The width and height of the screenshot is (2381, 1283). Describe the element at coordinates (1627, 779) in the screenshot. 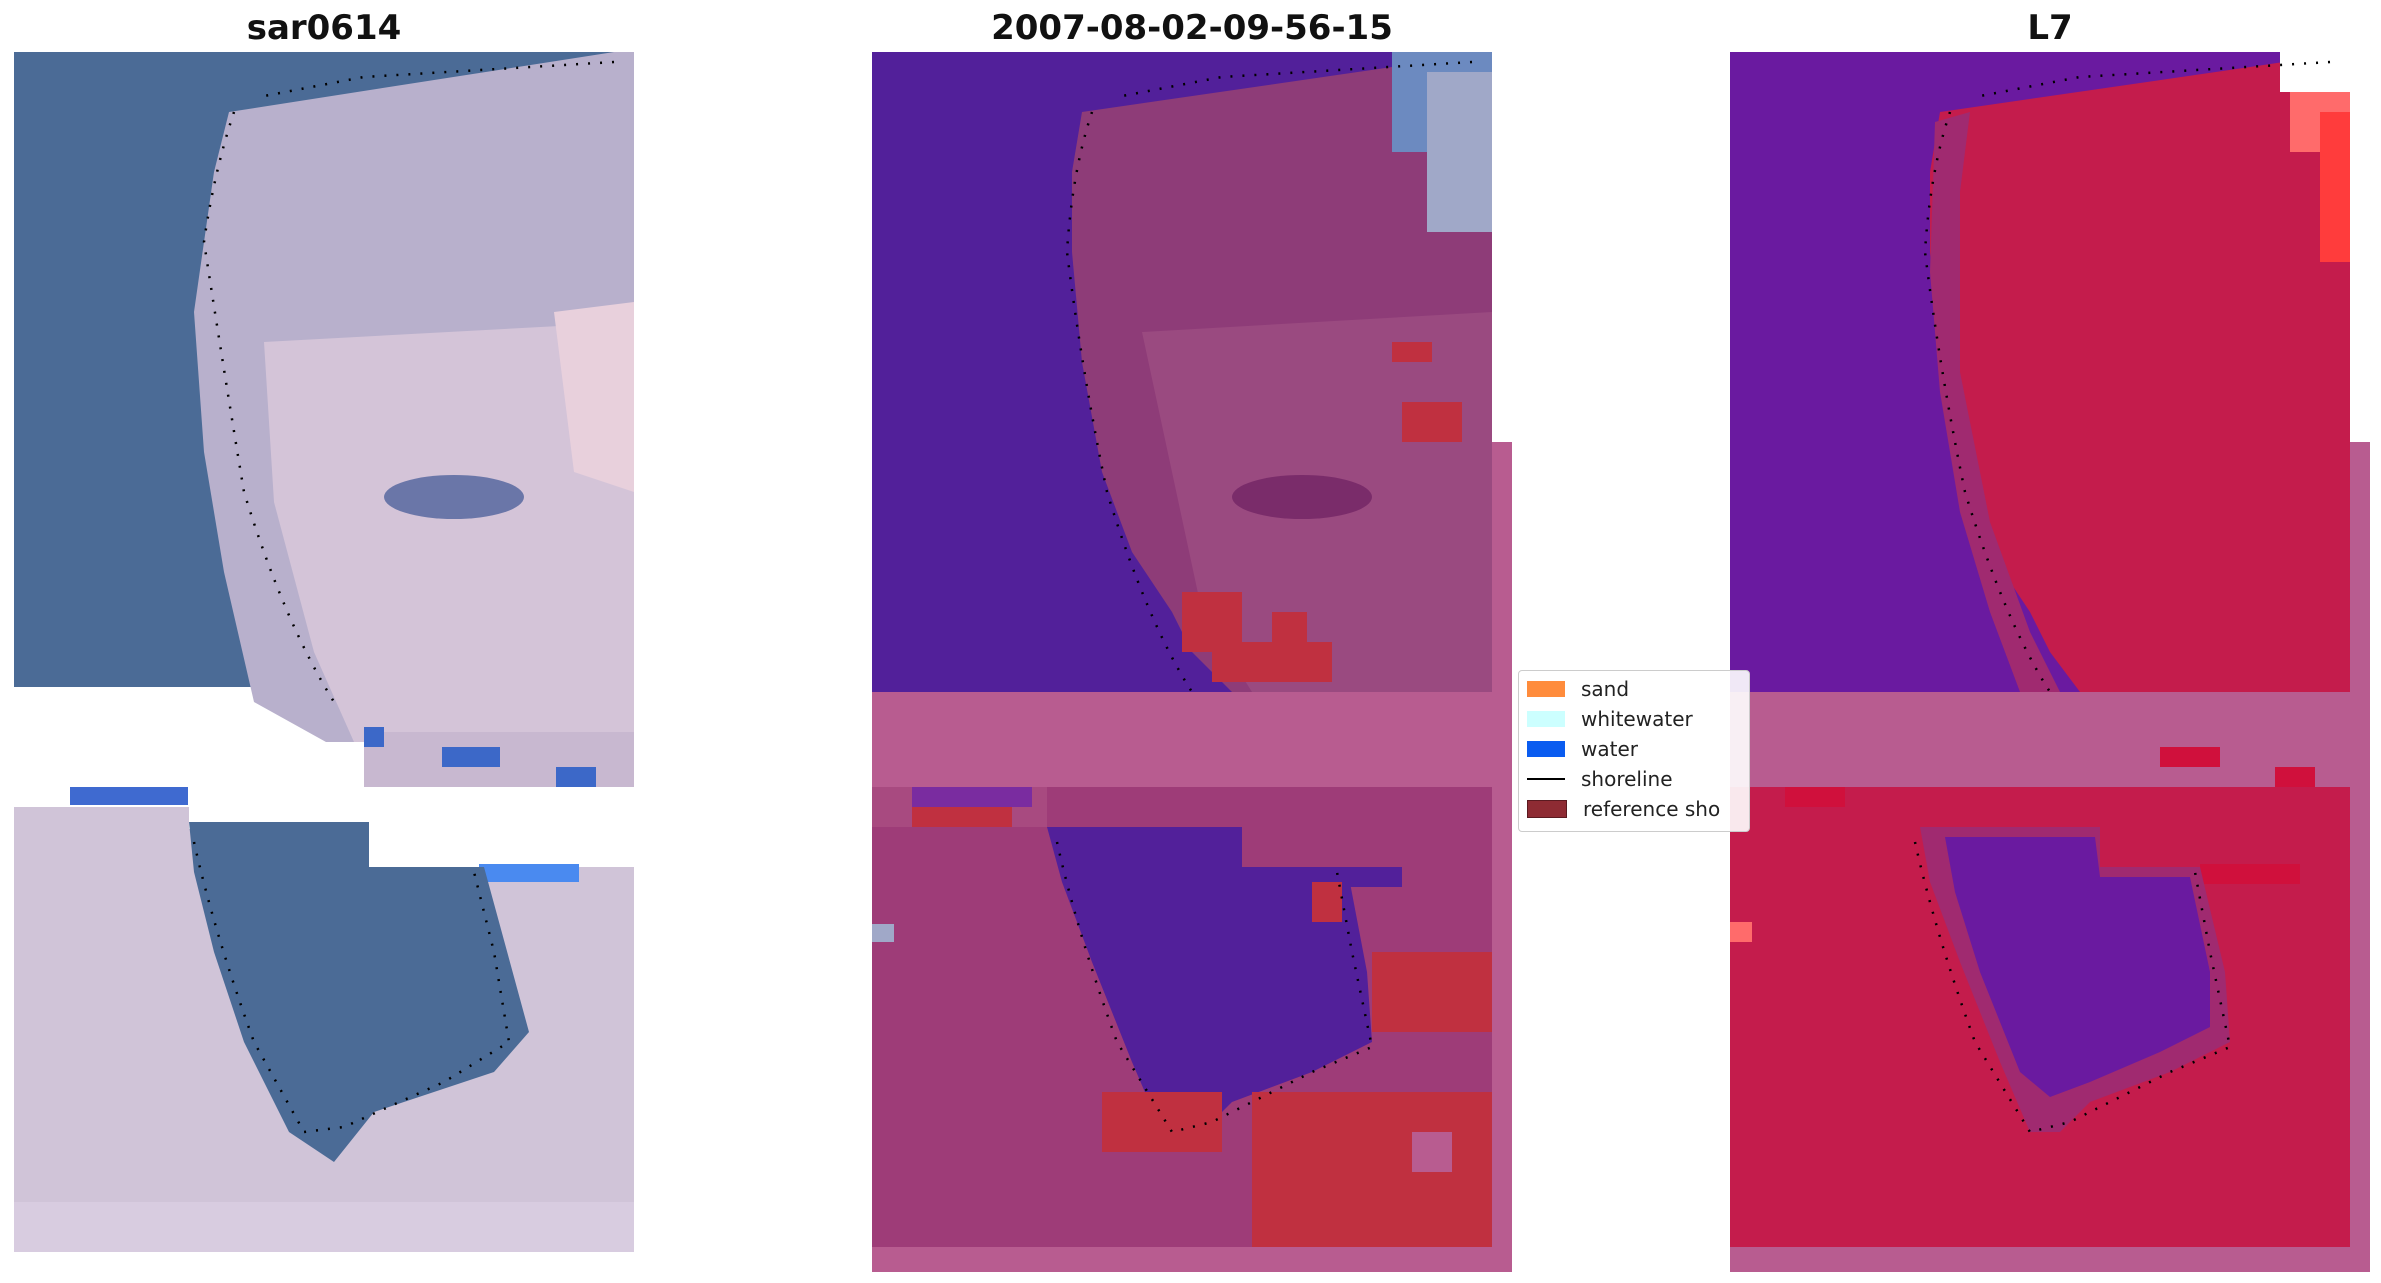

I see `legend-label: shoreline` at that location.